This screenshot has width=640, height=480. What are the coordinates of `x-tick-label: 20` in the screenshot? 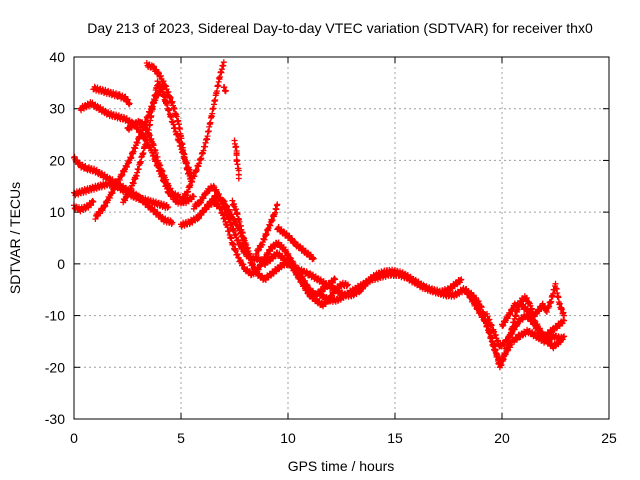 It's located at (502, 438).